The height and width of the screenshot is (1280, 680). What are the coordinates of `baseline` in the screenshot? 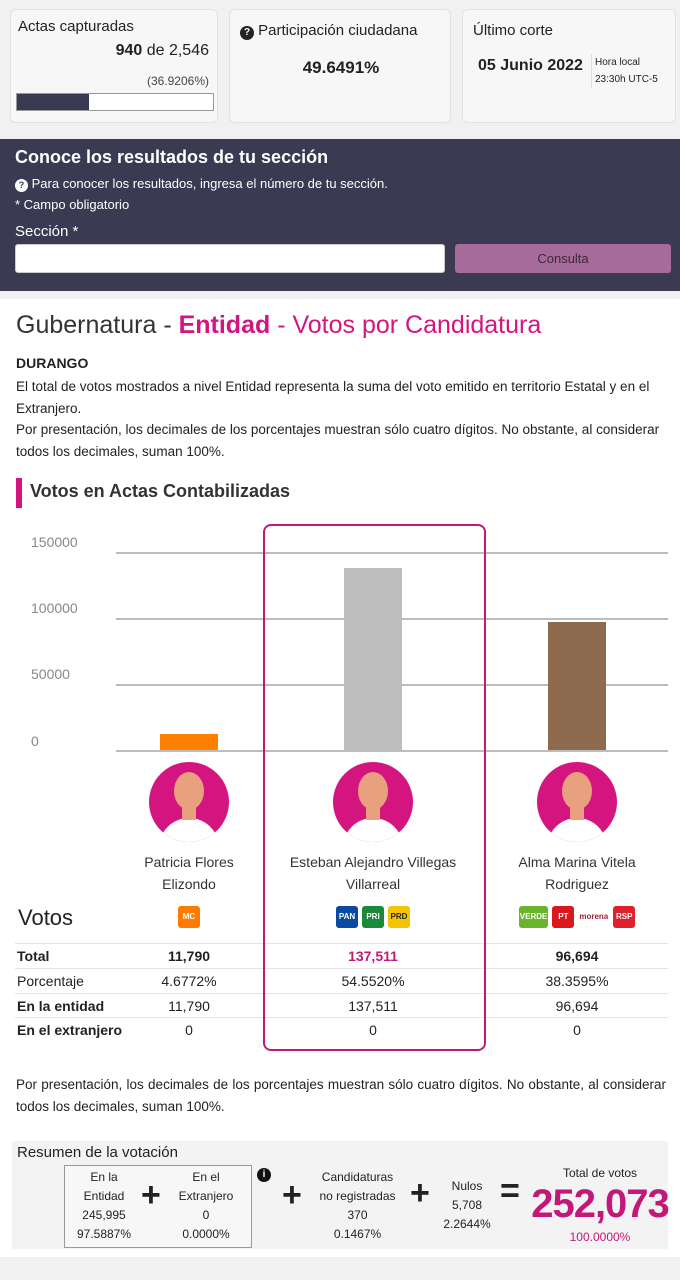 It's located at (392, 751).